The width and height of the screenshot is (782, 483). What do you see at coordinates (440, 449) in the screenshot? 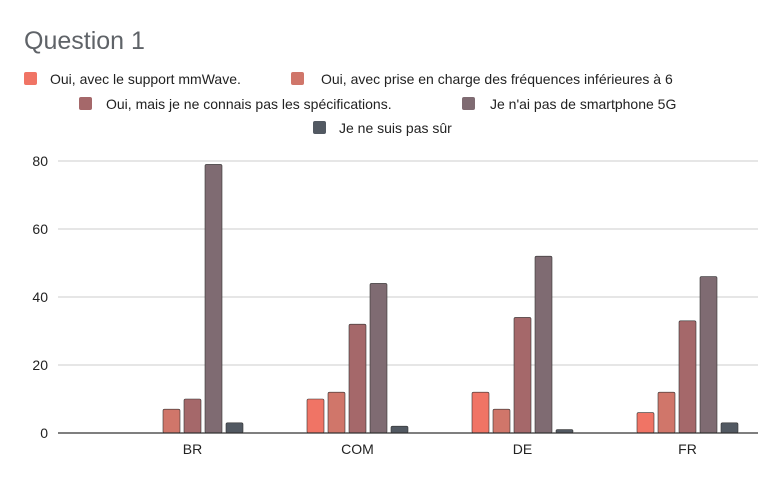
I see `x-axis-categories: BR COM DE FR` at bounding box center [440, 449].